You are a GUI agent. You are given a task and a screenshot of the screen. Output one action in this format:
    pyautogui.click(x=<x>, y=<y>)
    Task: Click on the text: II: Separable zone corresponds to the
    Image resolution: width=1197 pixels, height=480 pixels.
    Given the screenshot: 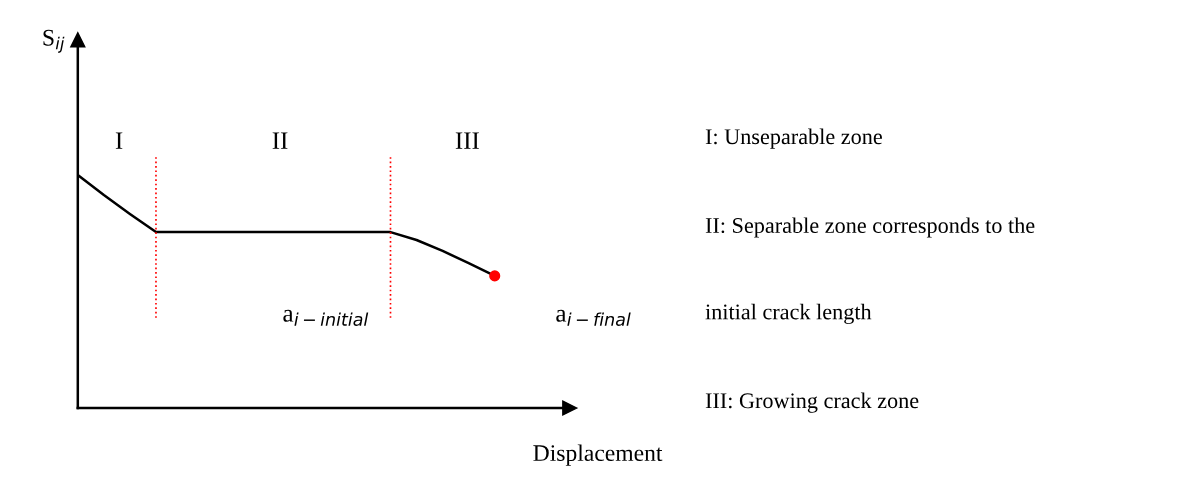 What is the action you would take?
    pyautogui.click(x=870, y=227)
    